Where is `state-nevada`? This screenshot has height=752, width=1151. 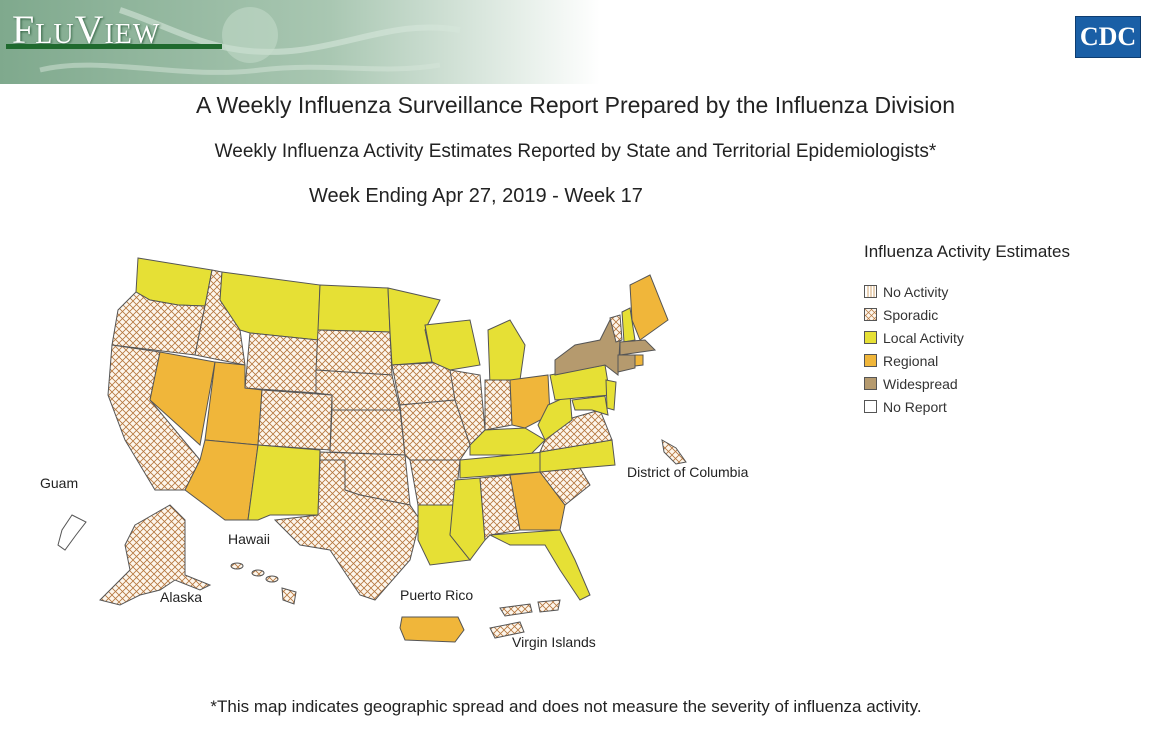
state-nevada is located at coordinates (182, 398).